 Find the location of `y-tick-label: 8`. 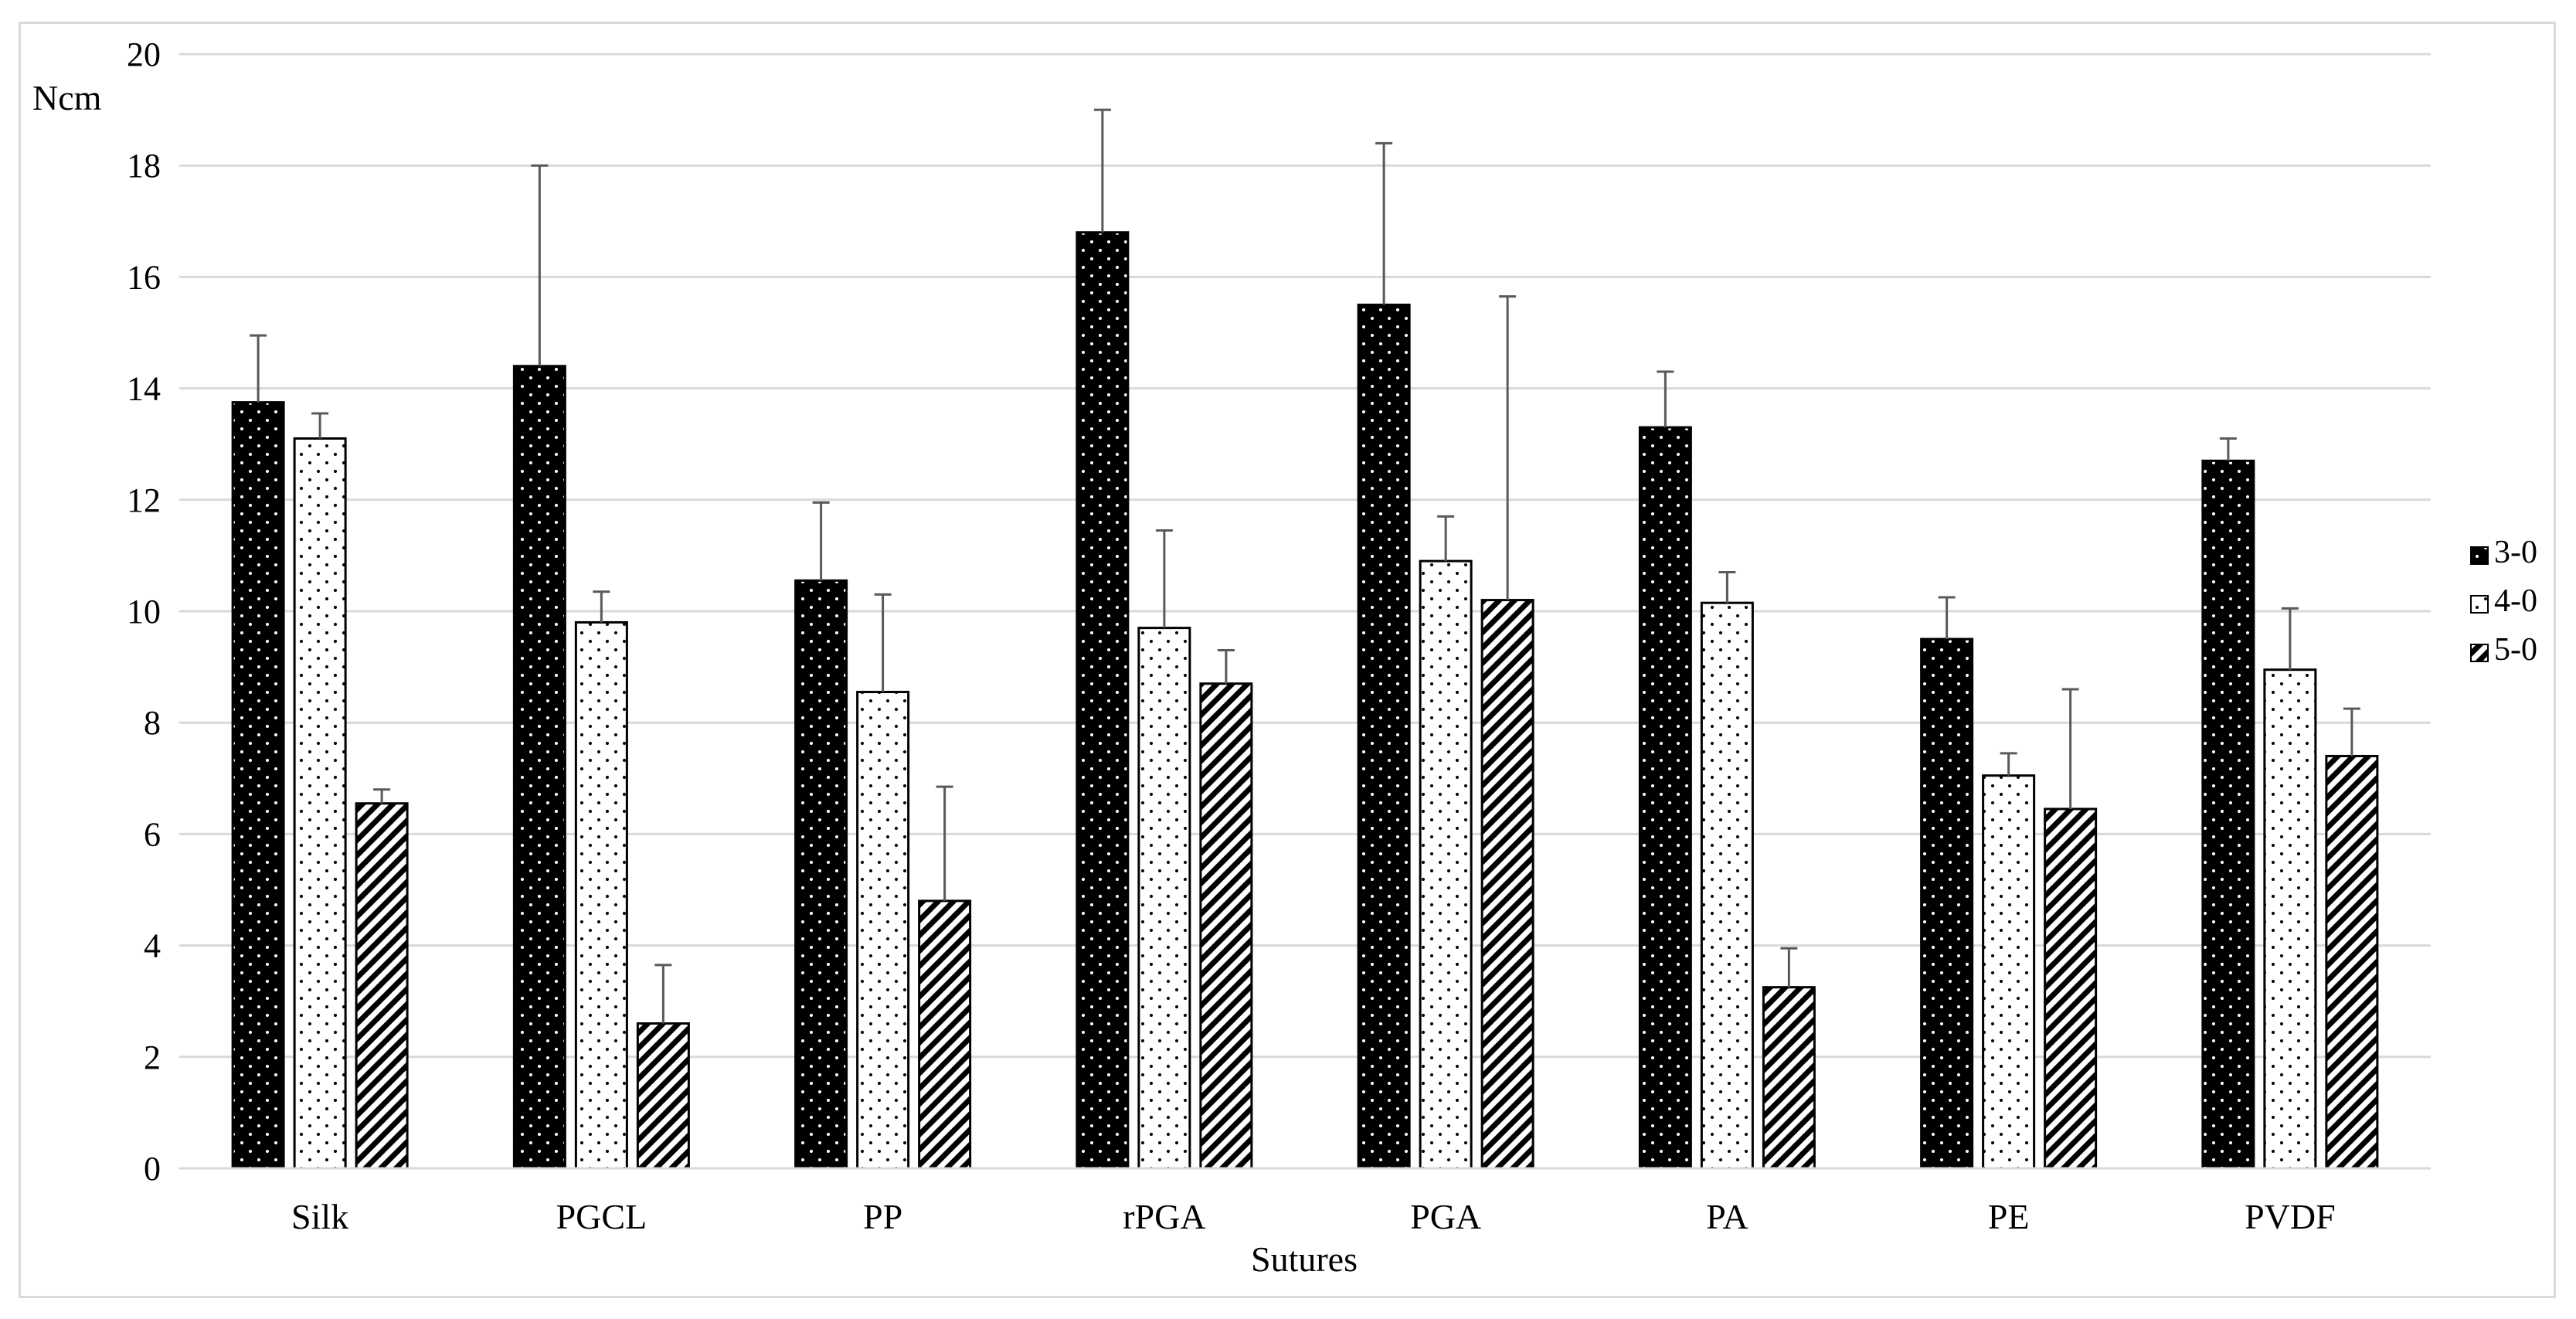

y-tick-label: 8 is located at coordinates (152, 723).